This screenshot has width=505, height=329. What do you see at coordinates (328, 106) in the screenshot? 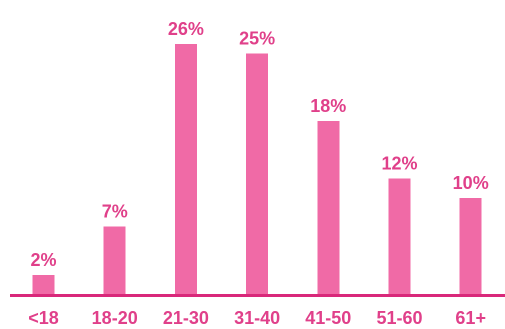
I see `data-label: 18%` at bounding box center [328, 106].